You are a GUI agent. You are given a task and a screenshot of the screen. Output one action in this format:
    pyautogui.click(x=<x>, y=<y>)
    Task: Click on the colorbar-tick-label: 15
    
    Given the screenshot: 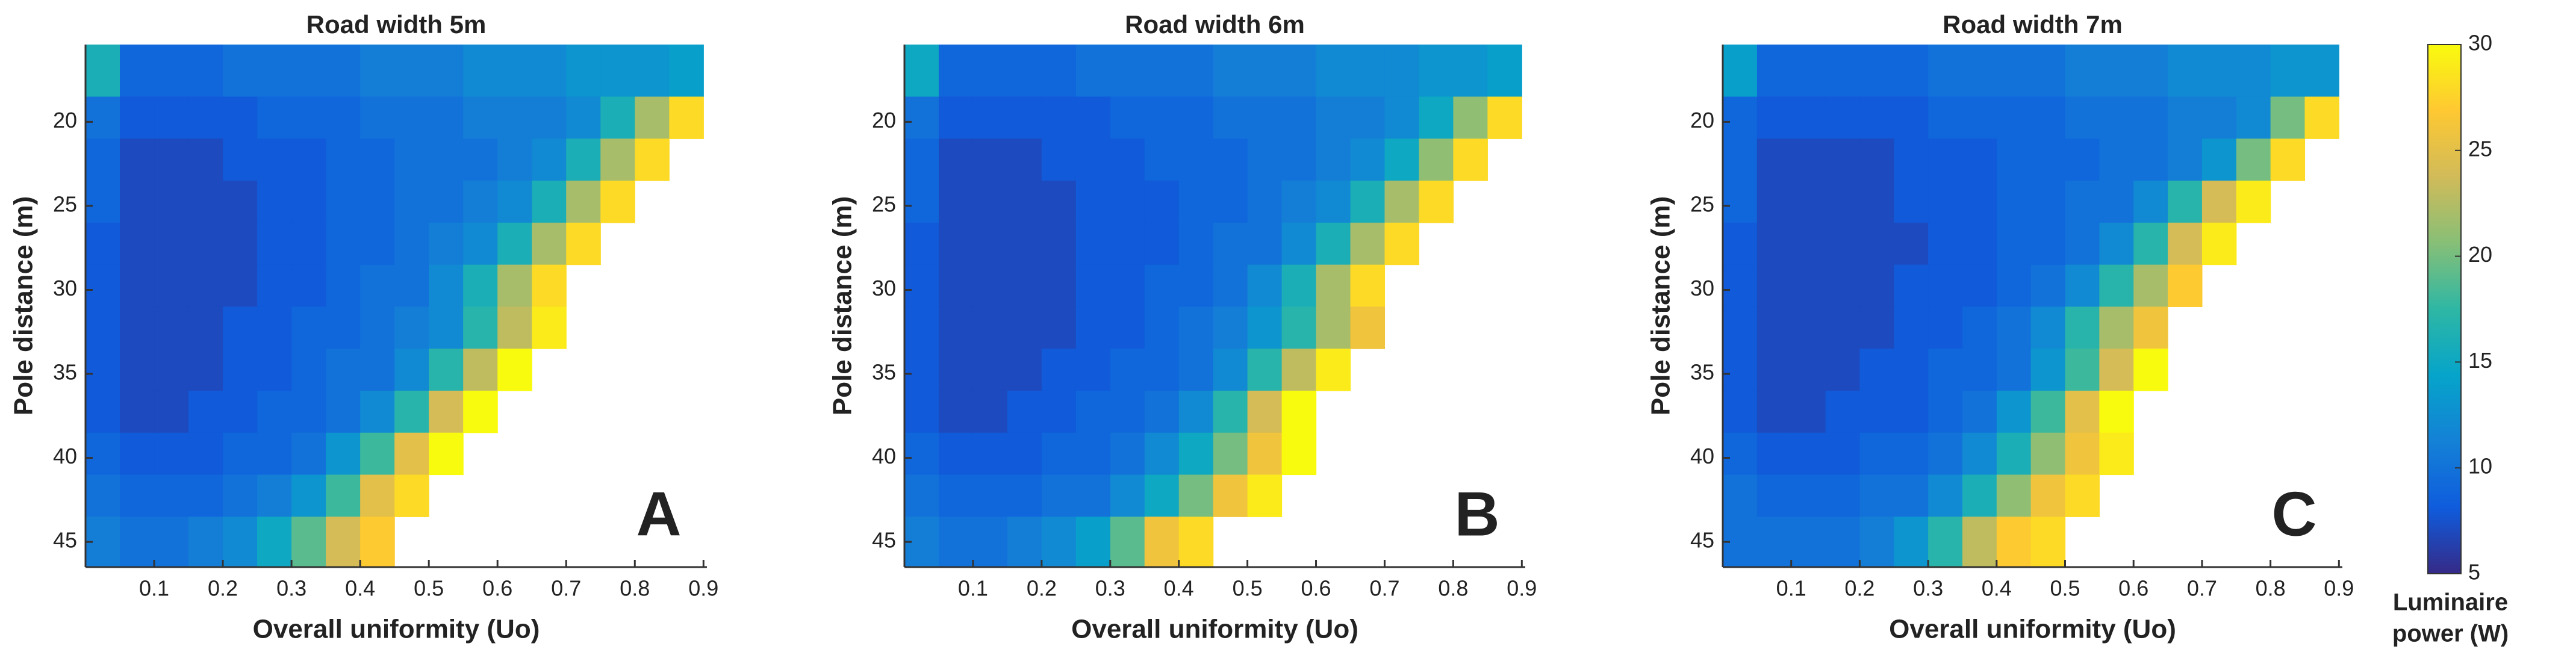 What is the action you would take?
    pyautogui.click(x=2480, y=360)
    